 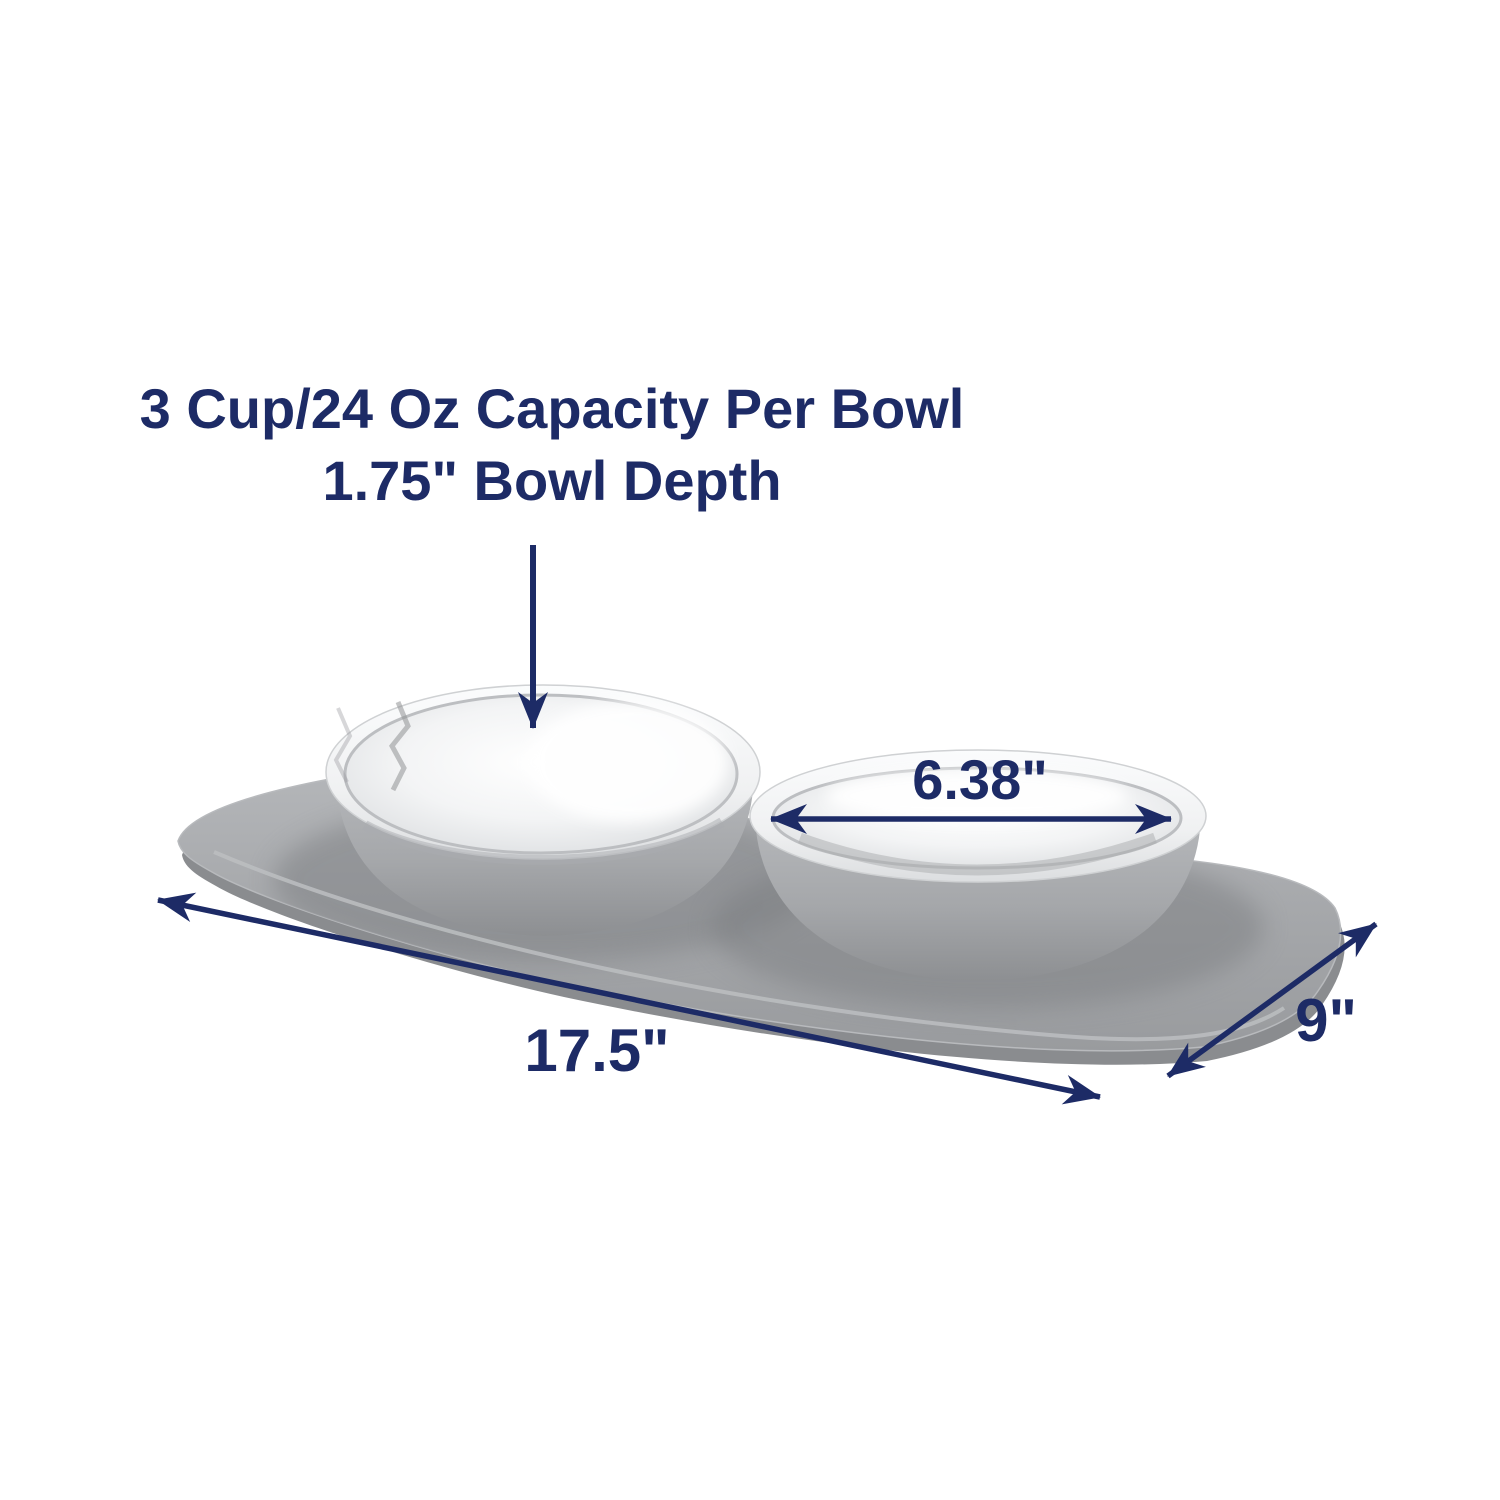 What do you see at coordinates (543, 841) in the screenshot?
I see `left-bowl-inner-wall-shade` at bounding box center [543, 841].